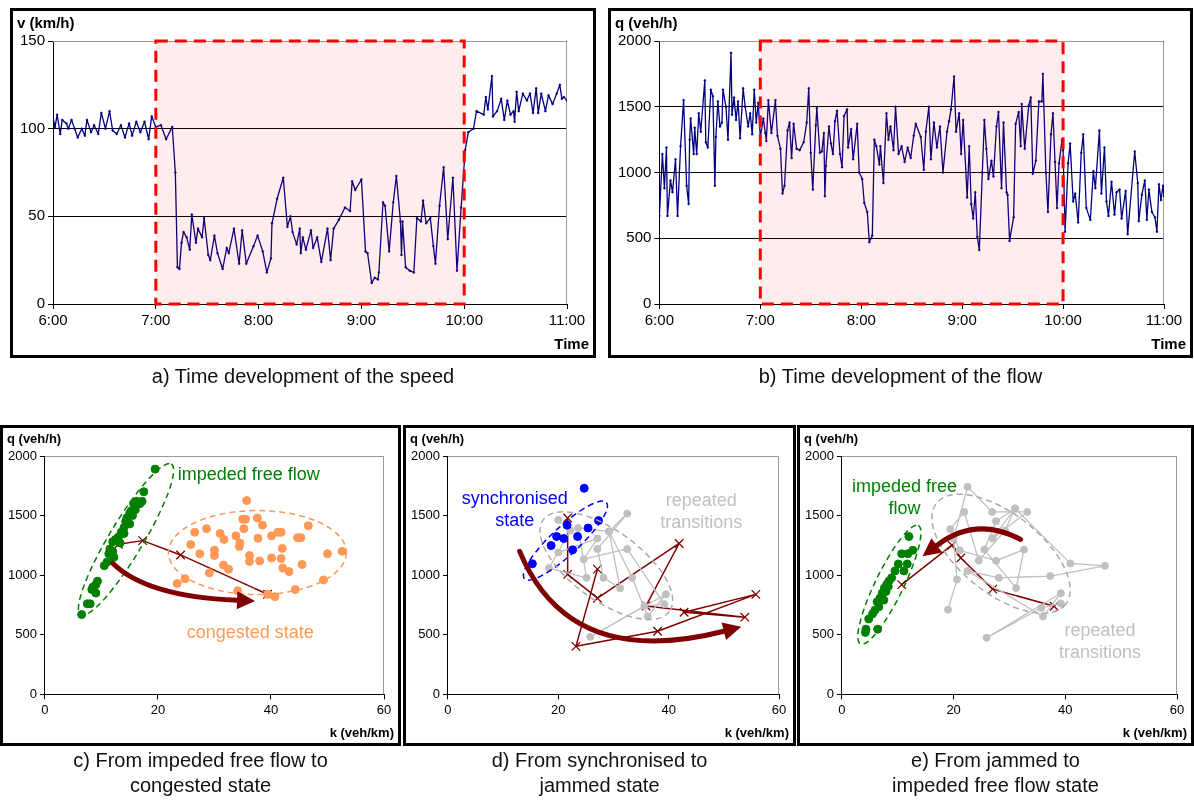 This screenshot has width=1194, height=805. I want to click on y-tick-label: 100, so click(33, 127).